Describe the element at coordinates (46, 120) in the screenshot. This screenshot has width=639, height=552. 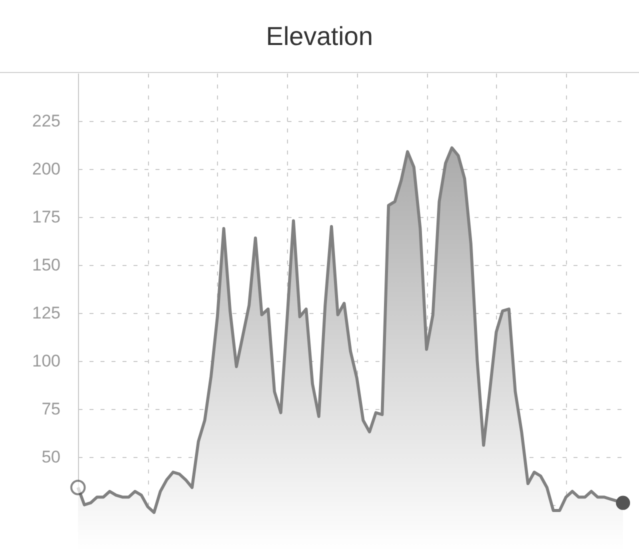
I see `y-tick-label: 225` at that location.